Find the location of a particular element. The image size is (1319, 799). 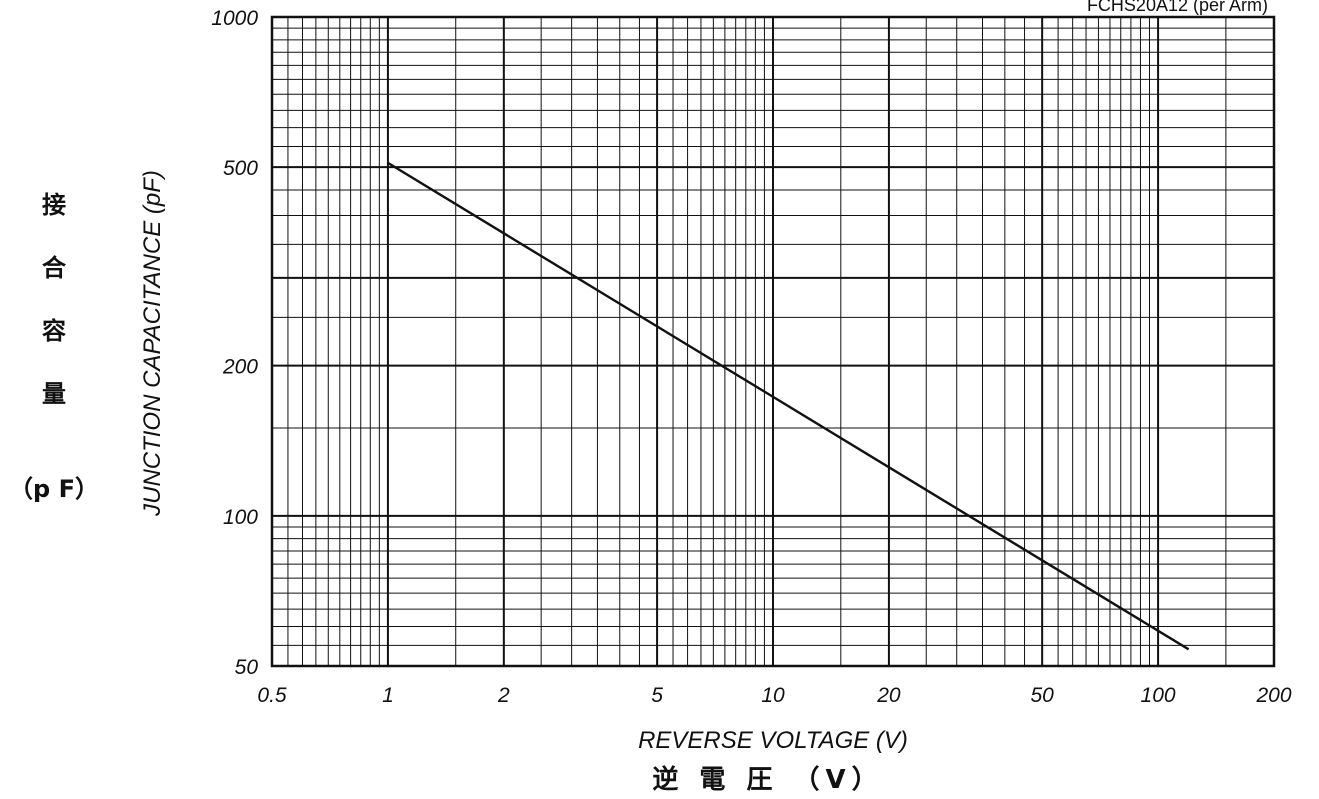

y-axis-label-jp-char: 量 is located at coordinates (54, 394).